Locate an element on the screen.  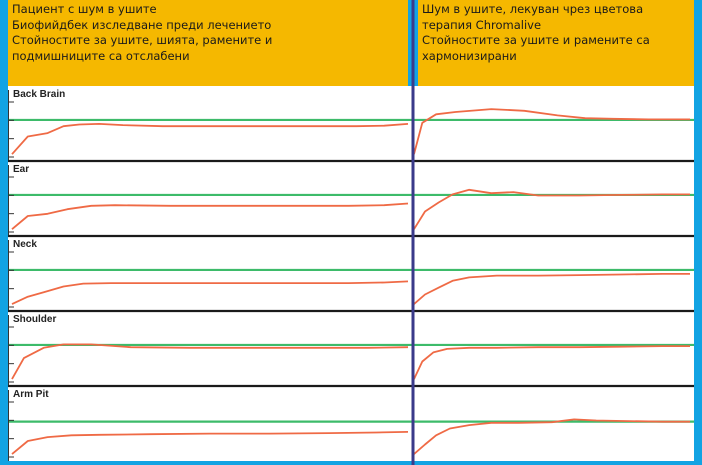
trace-before-arm-pit is located at coordinates (210, 443).